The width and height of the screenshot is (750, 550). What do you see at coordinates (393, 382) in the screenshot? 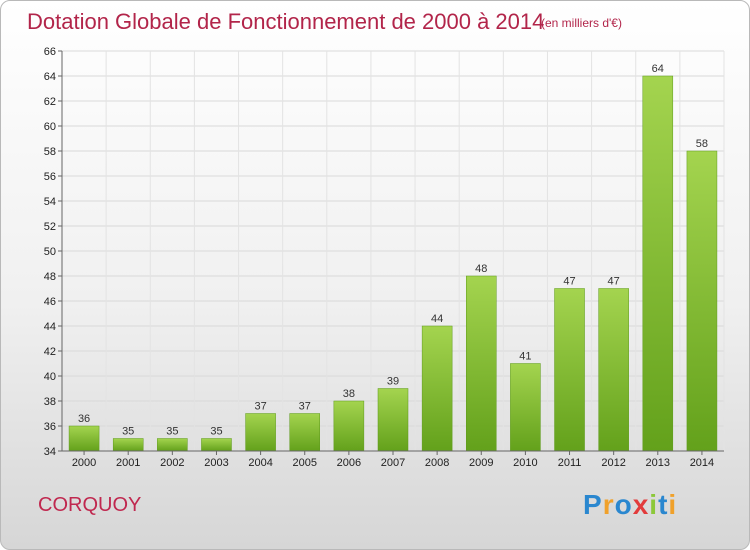
I see `data-label: 39` at bounding box center [393, 382].